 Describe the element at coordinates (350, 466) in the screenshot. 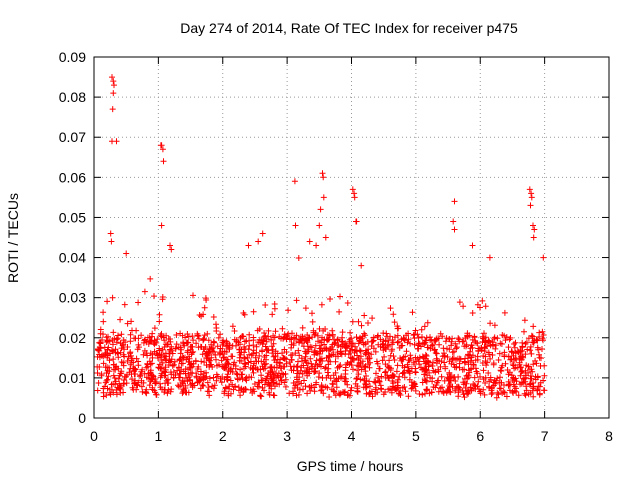

I see `x-axis-label: GPS time / hours` at that location.